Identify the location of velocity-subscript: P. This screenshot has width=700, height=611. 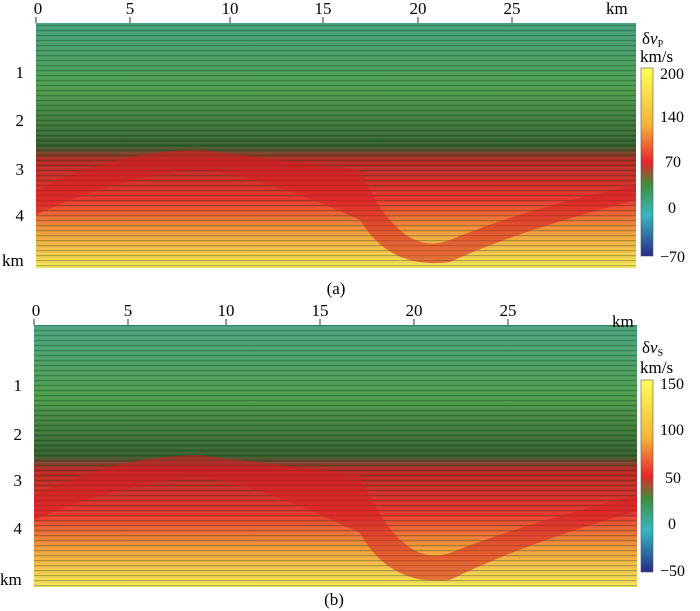
(661, 44).